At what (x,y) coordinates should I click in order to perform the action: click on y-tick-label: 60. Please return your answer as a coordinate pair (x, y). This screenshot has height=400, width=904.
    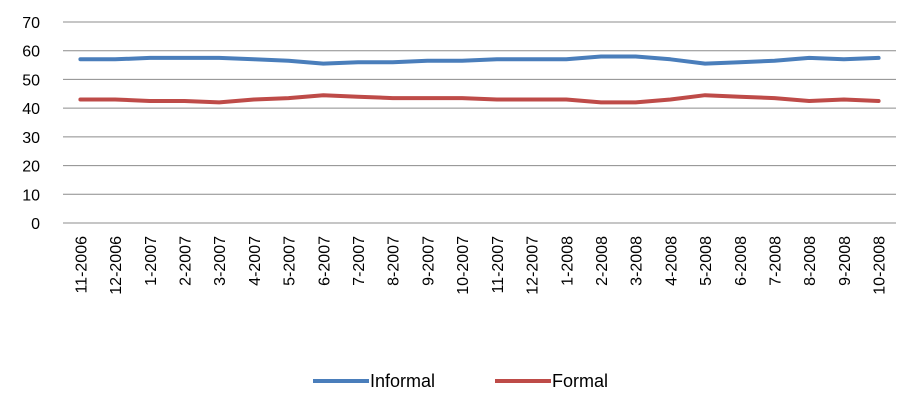
    Looking at the image, I should click on (31, 52).